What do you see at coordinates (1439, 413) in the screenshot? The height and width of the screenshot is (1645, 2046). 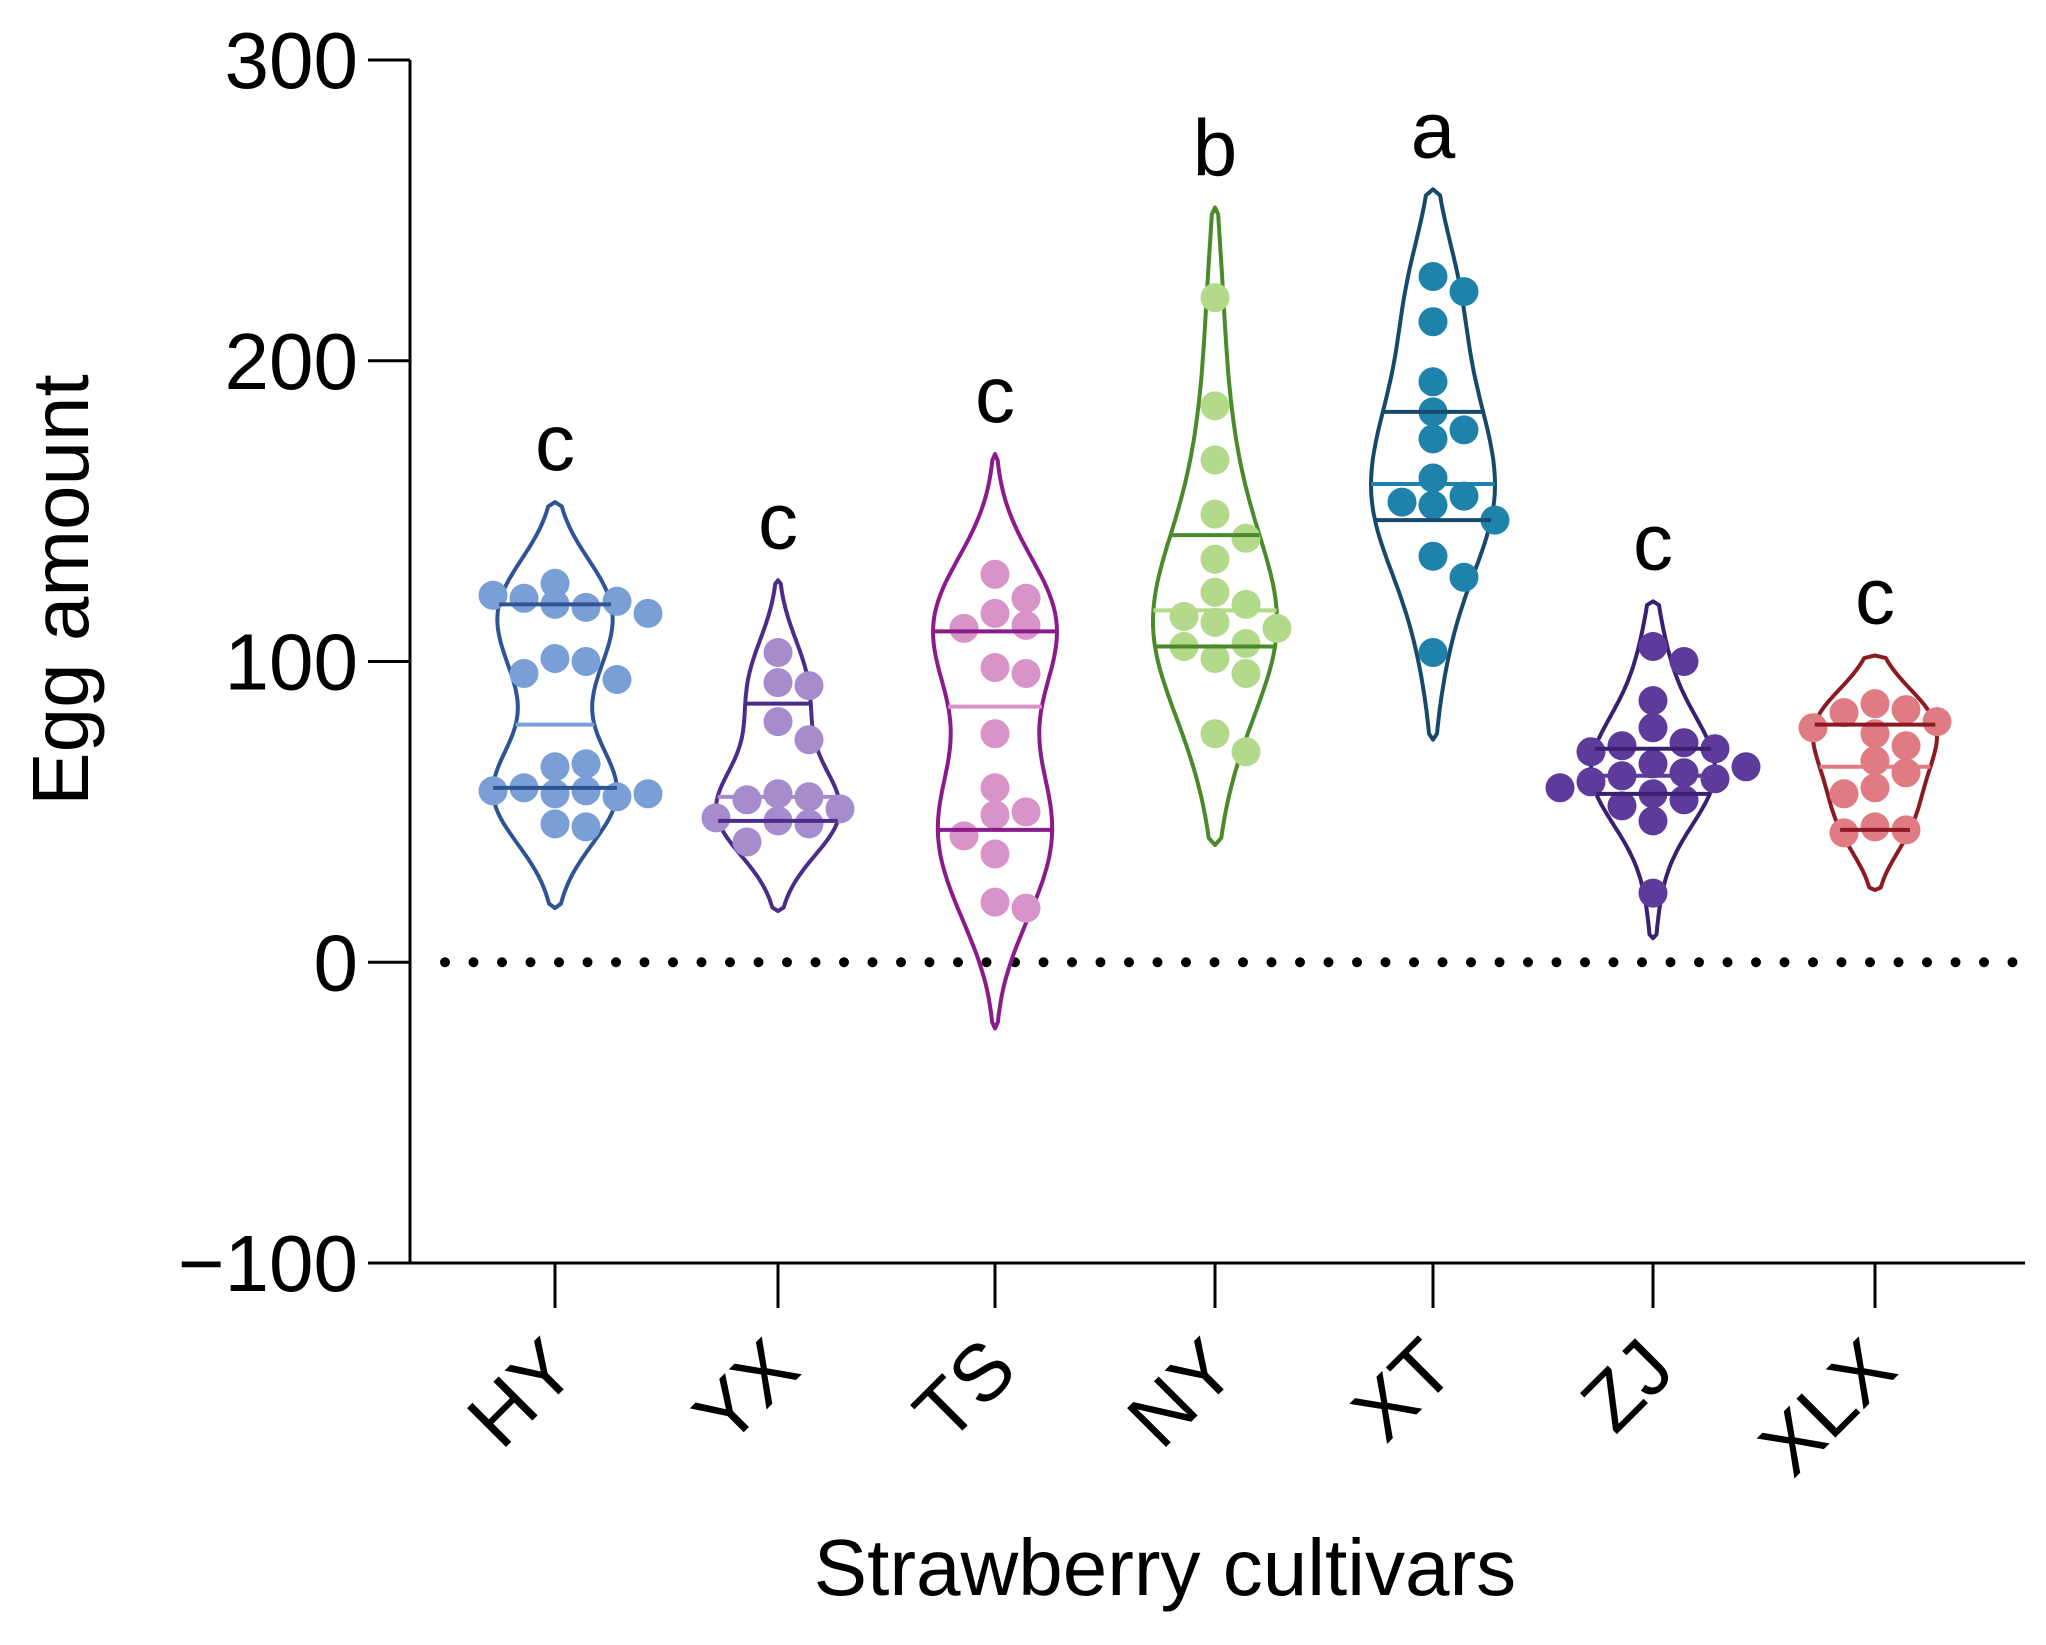 I see `violin-xt: a` at bounding box center [1439, 413].